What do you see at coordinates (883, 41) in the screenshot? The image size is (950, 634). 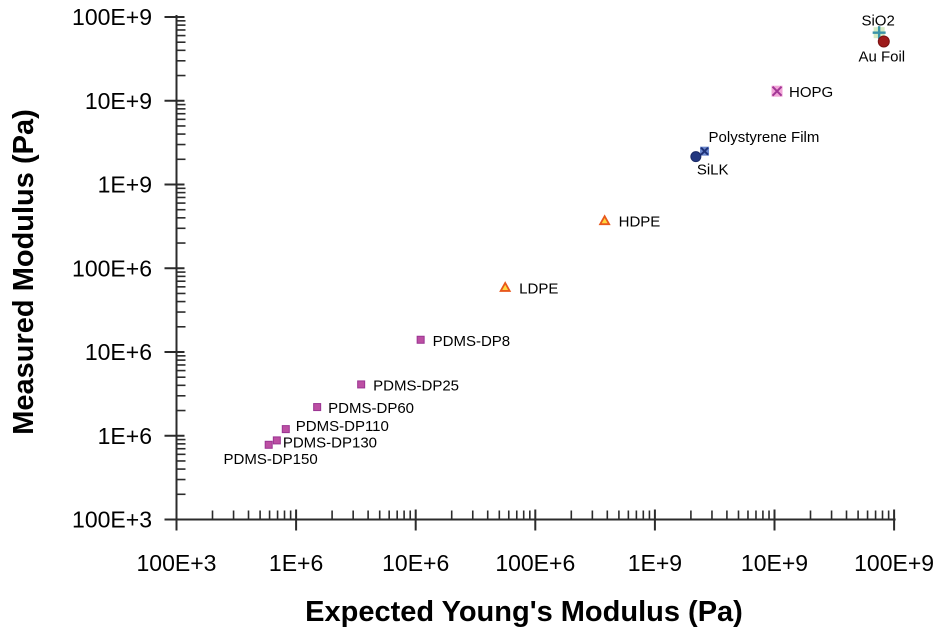 I see `data-point-au-foil` at bounding box center [883, 41].